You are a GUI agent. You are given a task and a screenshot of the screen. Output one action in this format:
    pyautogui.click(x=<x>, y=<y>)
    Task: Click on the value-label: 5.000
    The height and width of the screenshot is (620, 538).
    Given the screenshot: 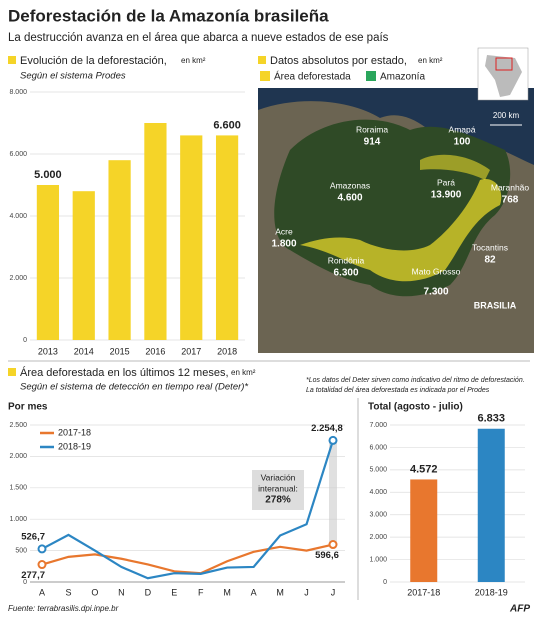 What is the action you would take?
    pyautogui.click(x=48, y=175)
    